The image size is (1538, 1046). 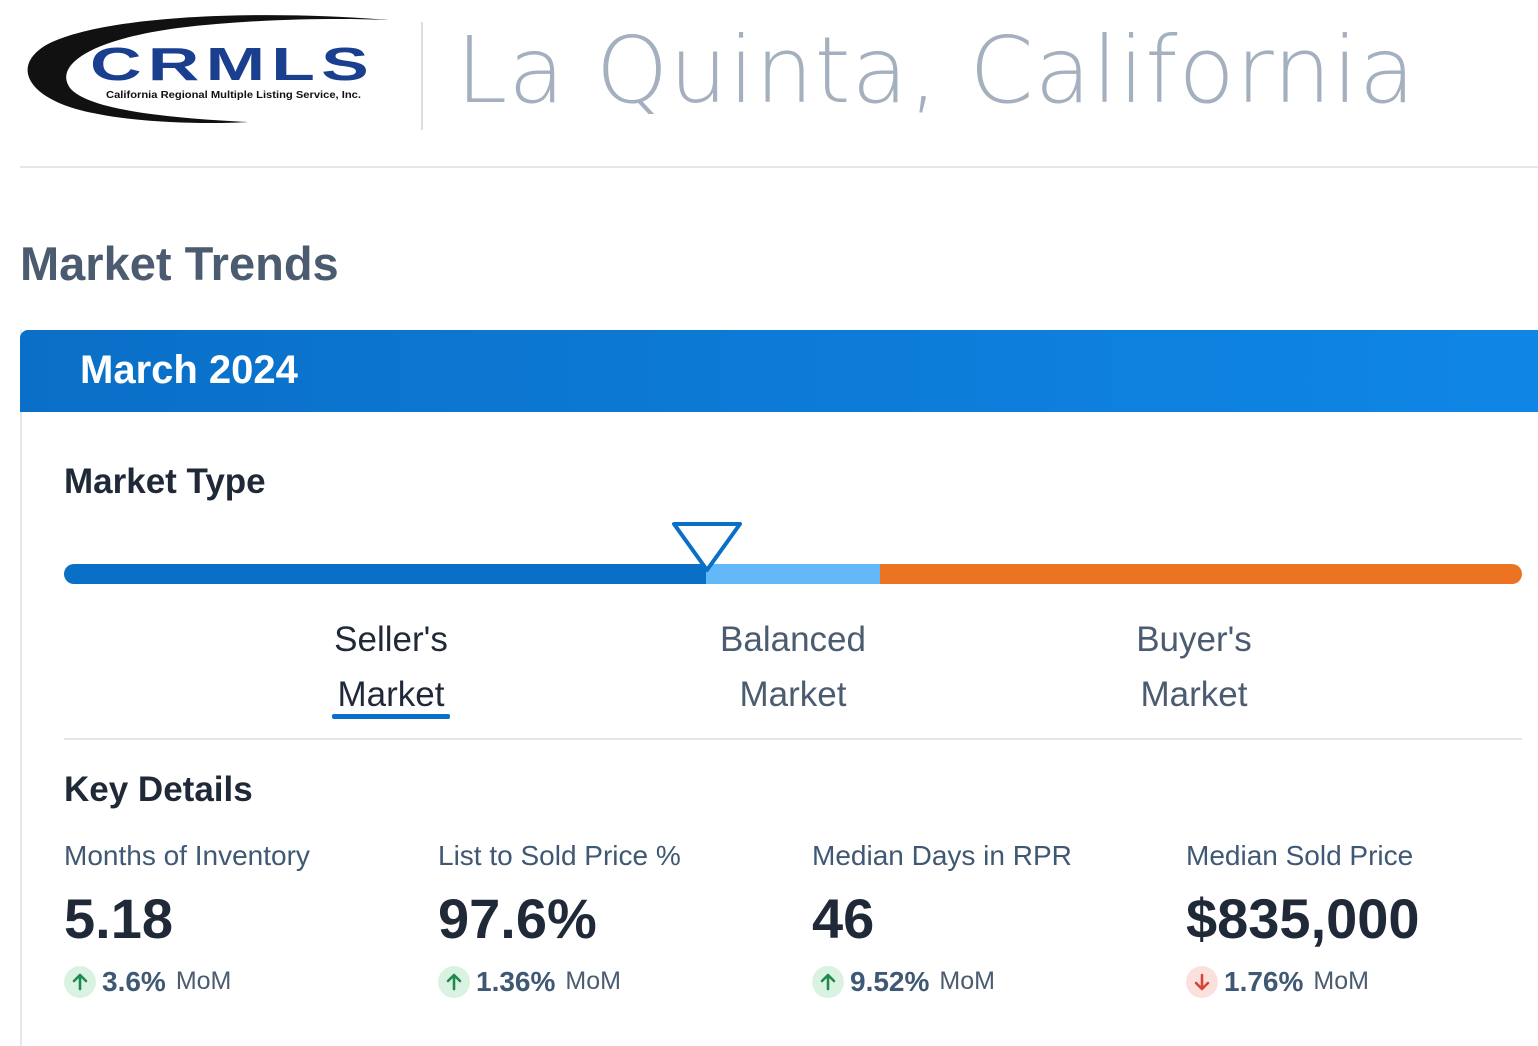 What do you see at coordinates (391, 639) in the screenshot?
I see `market-label-seller-line1: Seller's` at bounding box center [391, 639].